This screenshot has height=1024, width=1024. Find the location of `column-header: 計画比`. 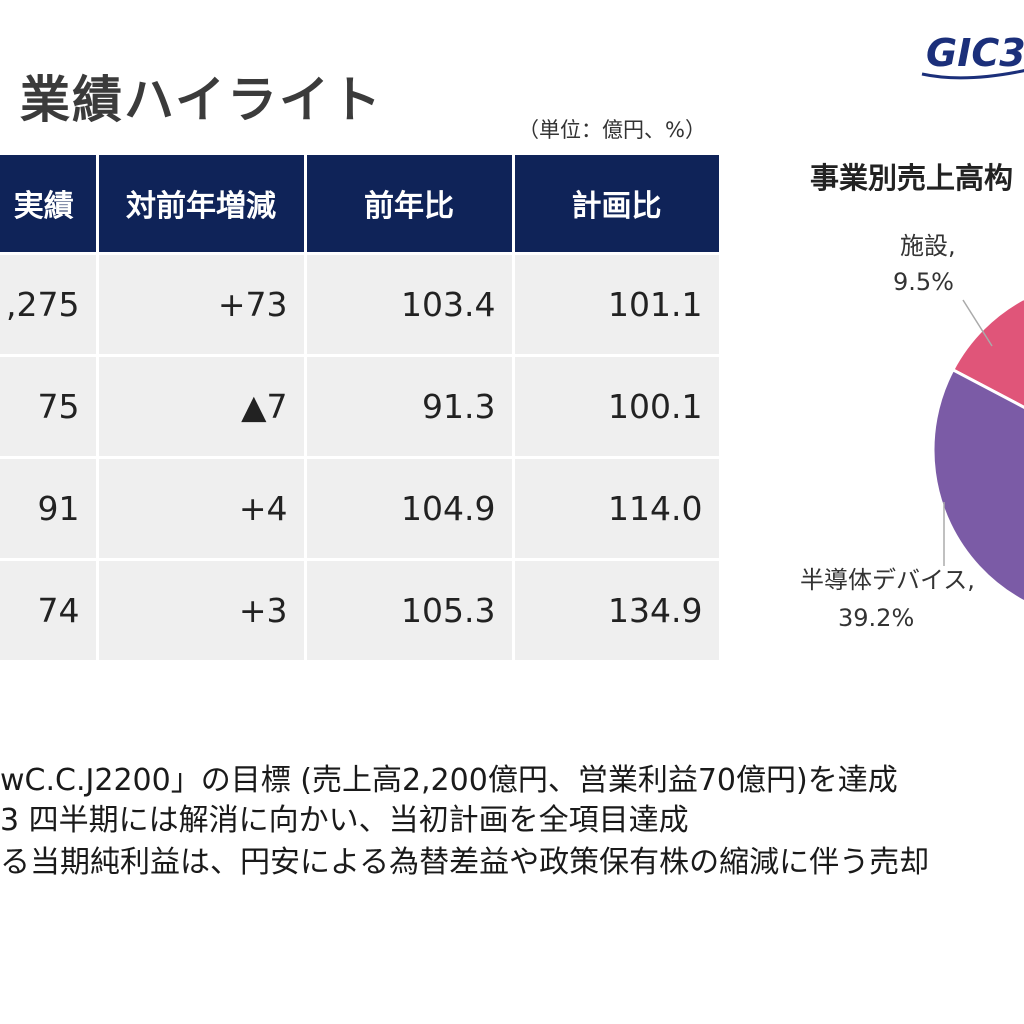

column-header: 計画比 is located at coordinates (617, 205).